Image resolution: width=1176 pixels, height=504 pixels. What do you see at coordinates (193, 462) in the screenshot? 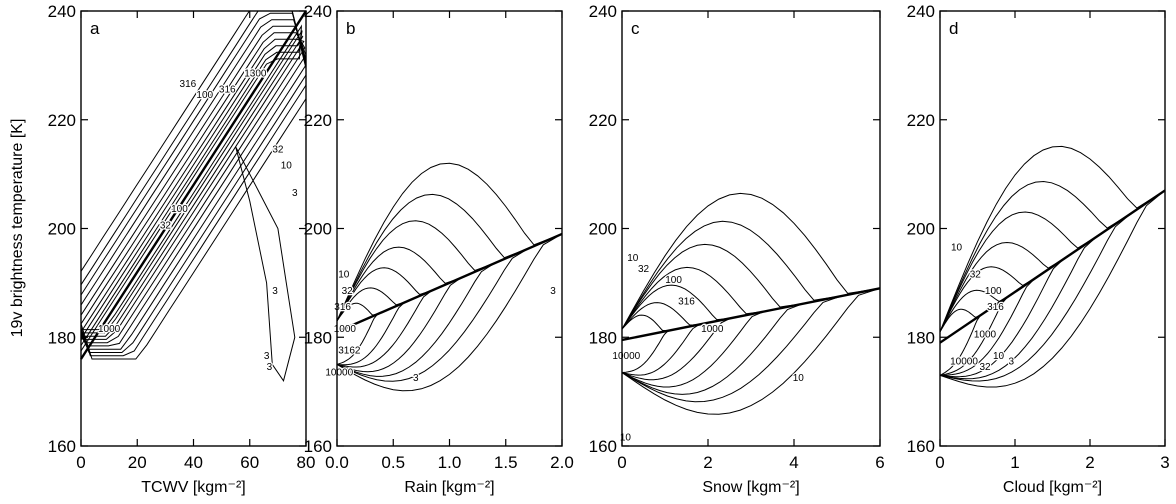
I see `x-tick-label: 40` at bounding box center [193, 462].